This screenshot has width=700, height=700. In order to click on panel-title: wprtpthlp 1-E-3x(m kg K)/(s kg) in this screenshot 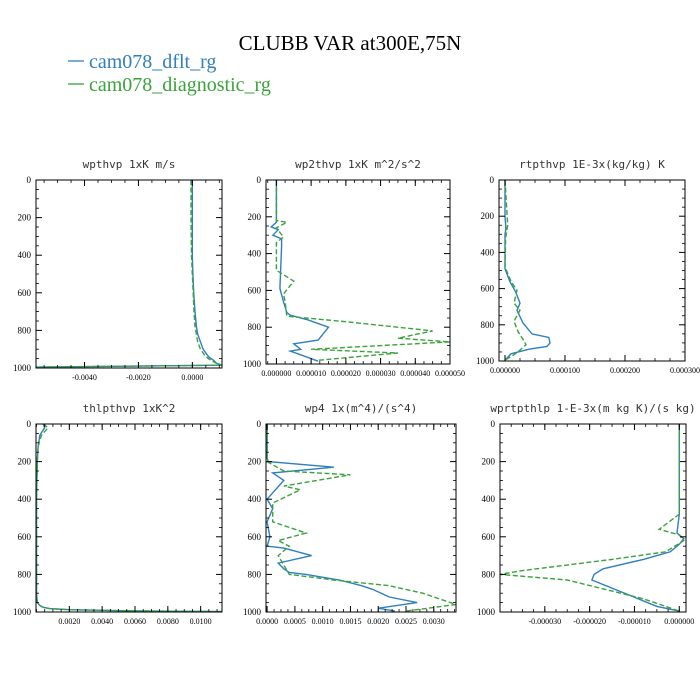, I will do `click(592, 408)`.